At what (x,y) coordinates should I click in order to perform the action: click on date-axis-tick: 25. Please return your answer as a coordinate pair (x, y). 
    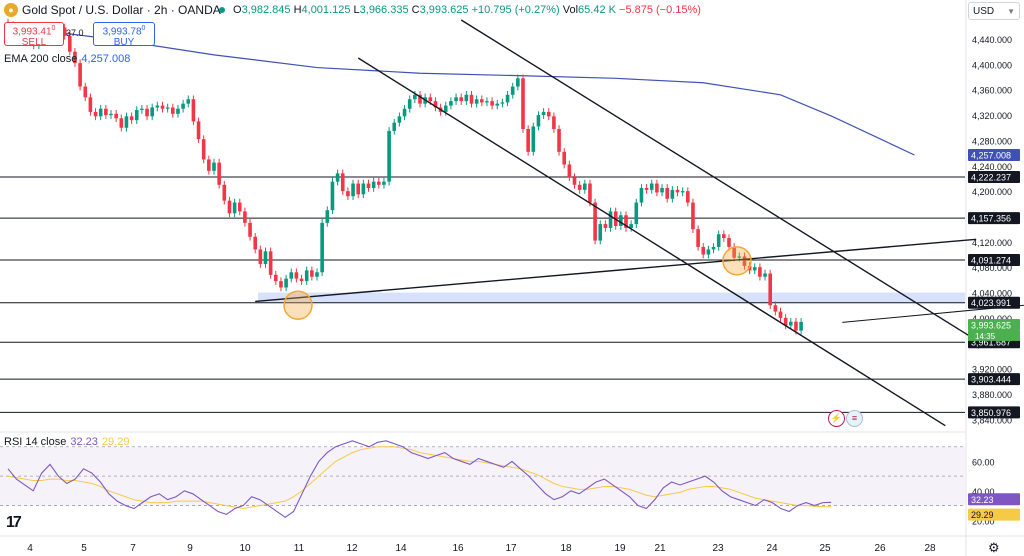
    Looking at the image, I should click on (825, 548).